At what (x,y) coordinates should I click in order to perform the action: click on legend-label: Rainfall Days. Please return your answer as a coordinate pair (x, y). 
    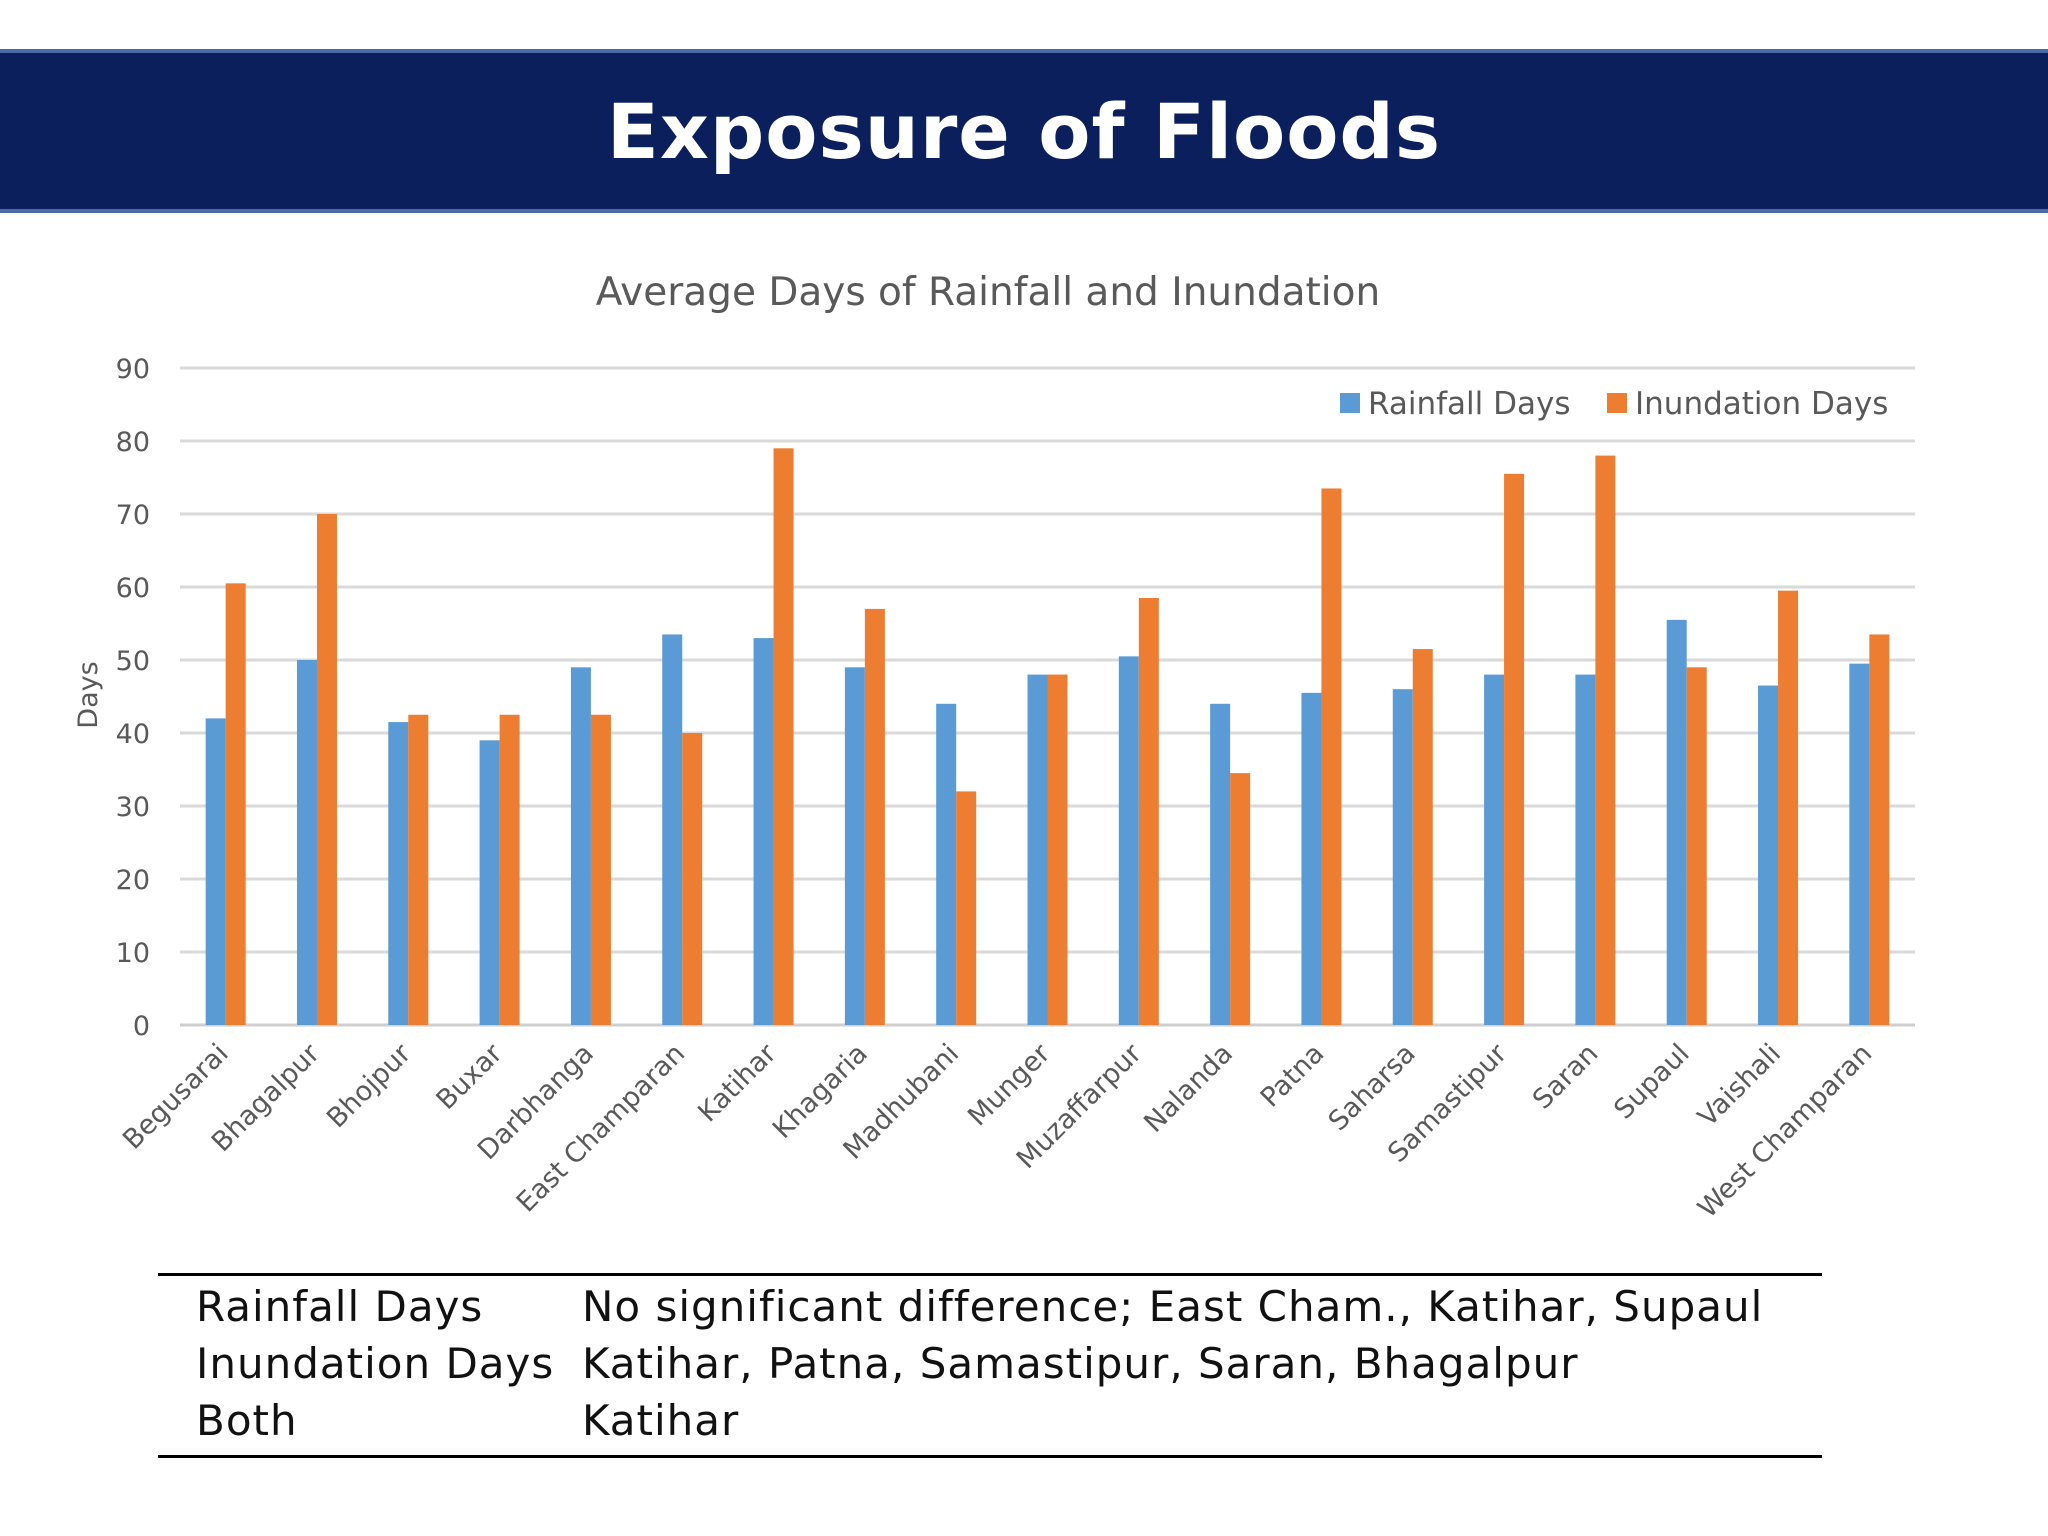
    Looking at the image, I should click on (1469, 404).